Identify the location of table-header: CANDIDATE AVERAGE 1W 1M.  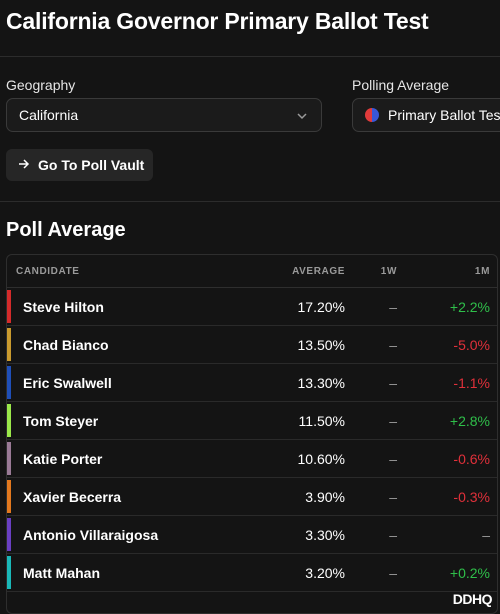
(252, 271).